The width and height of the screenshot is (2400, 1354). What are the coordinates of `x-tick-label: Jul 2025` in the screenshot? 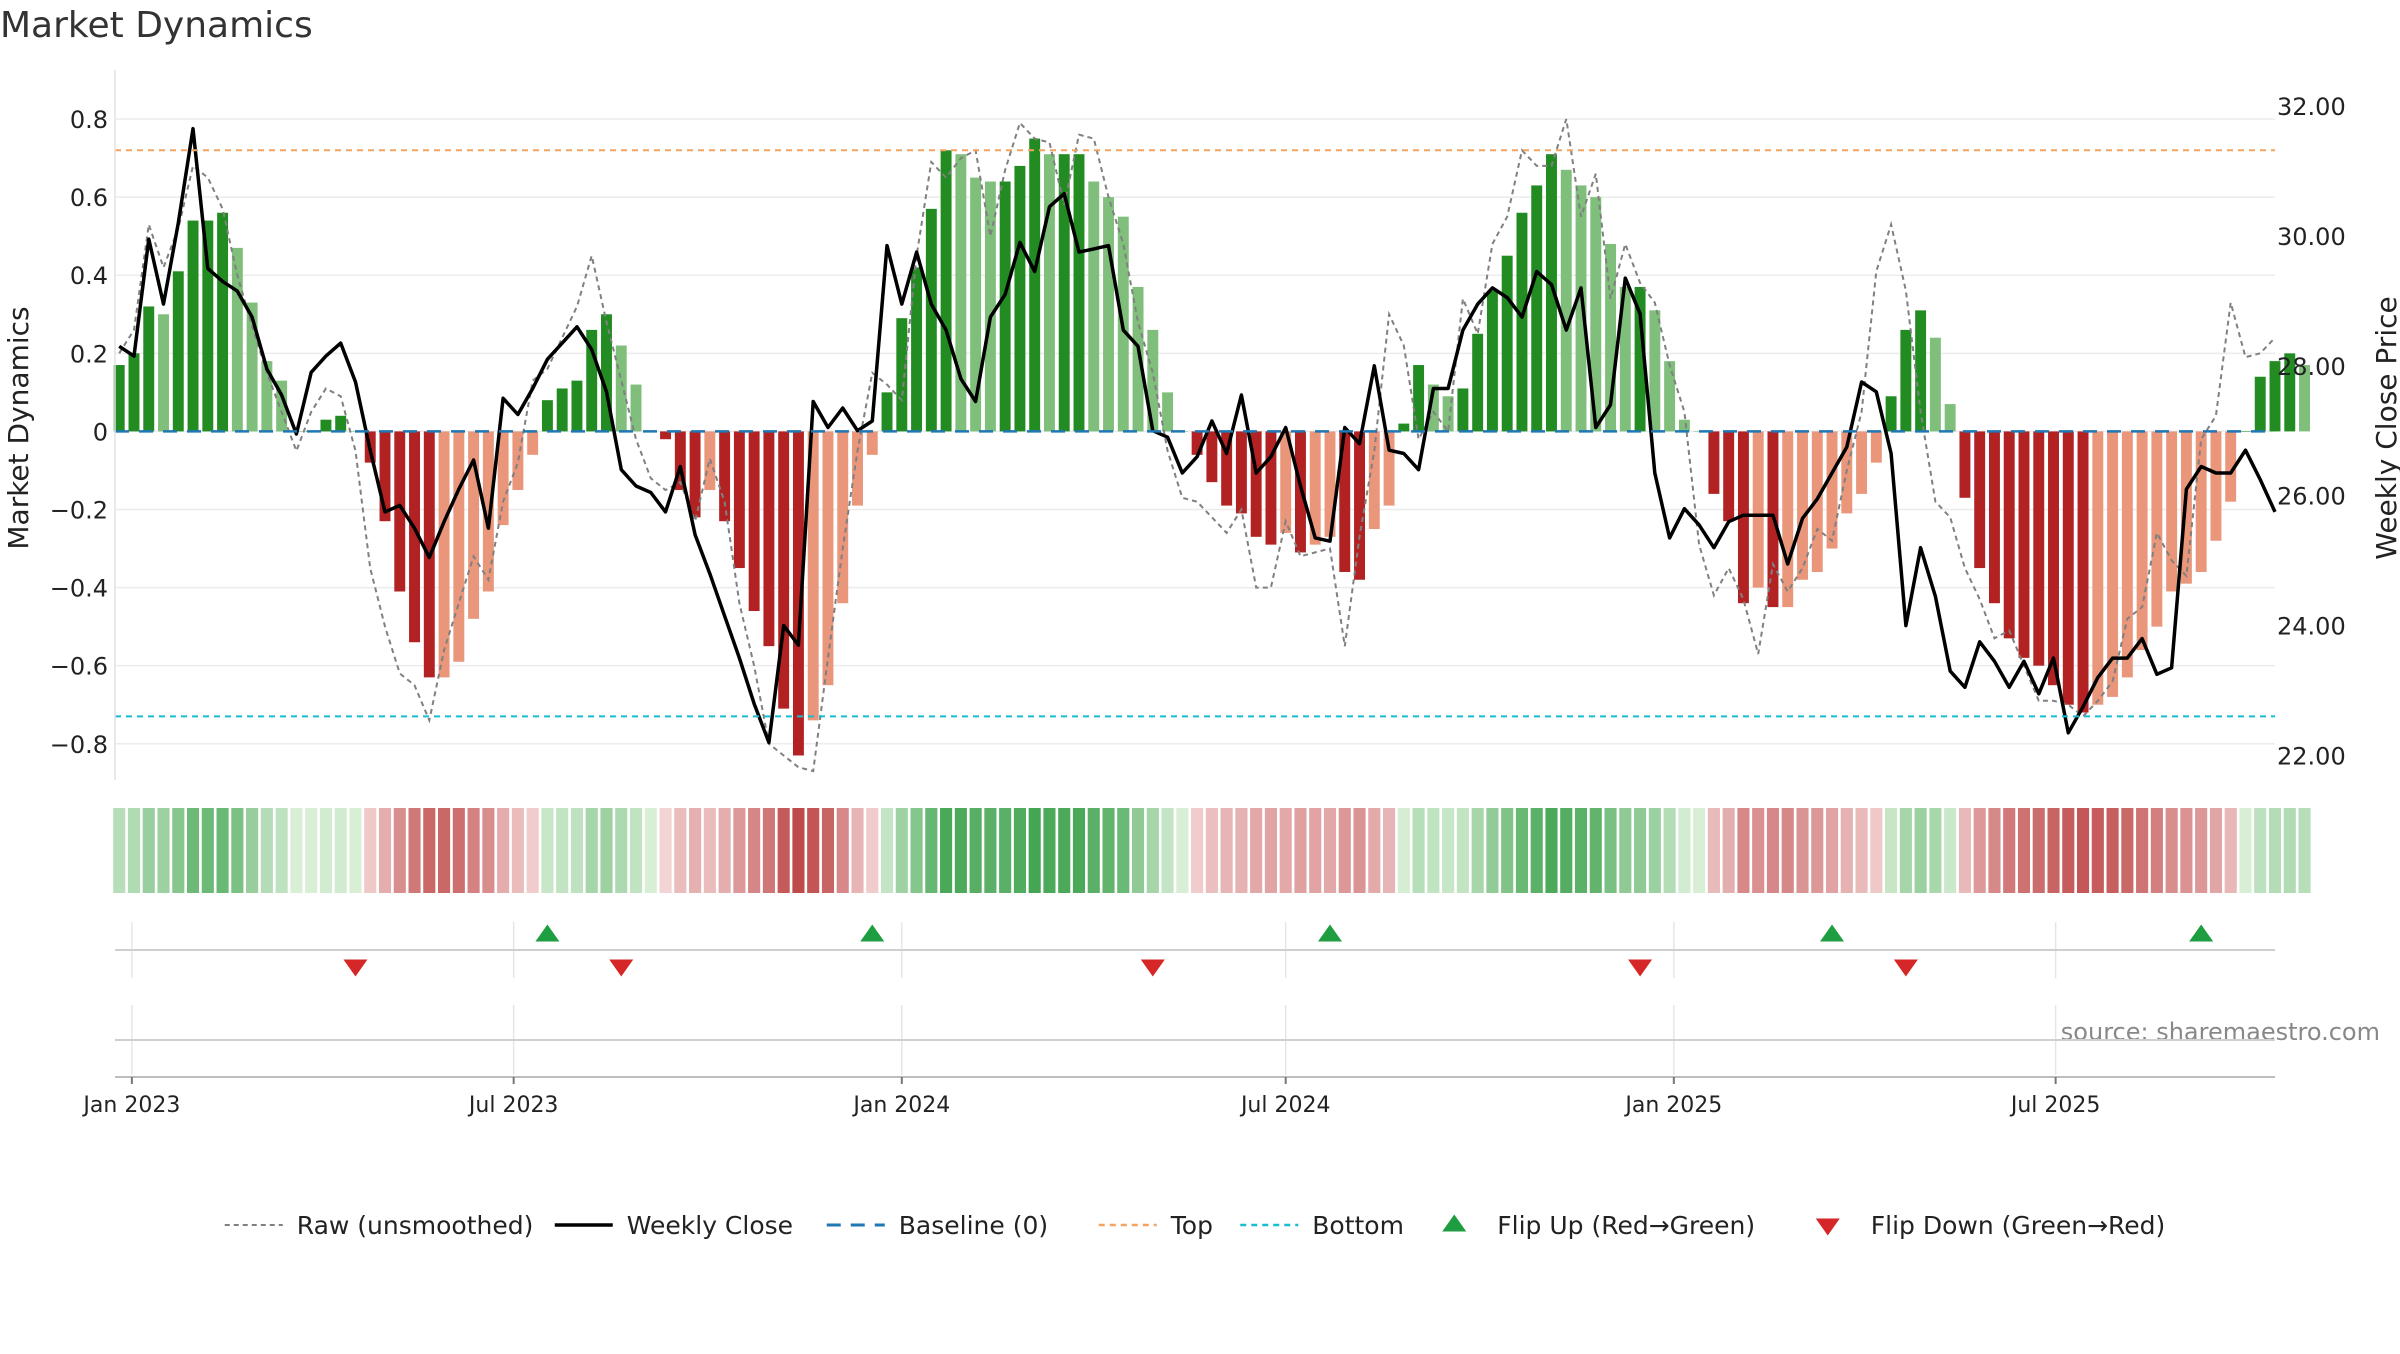 It's located at (2055, 1105).